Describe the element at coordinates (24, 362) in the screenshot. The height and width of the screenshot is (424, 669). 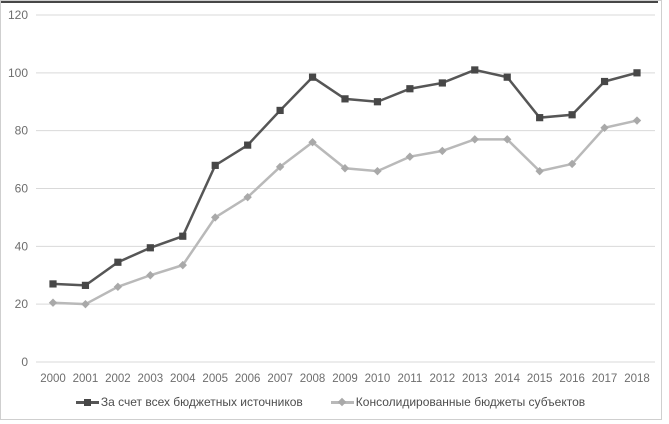
I see `y-axis-label-0: 0` at that location.